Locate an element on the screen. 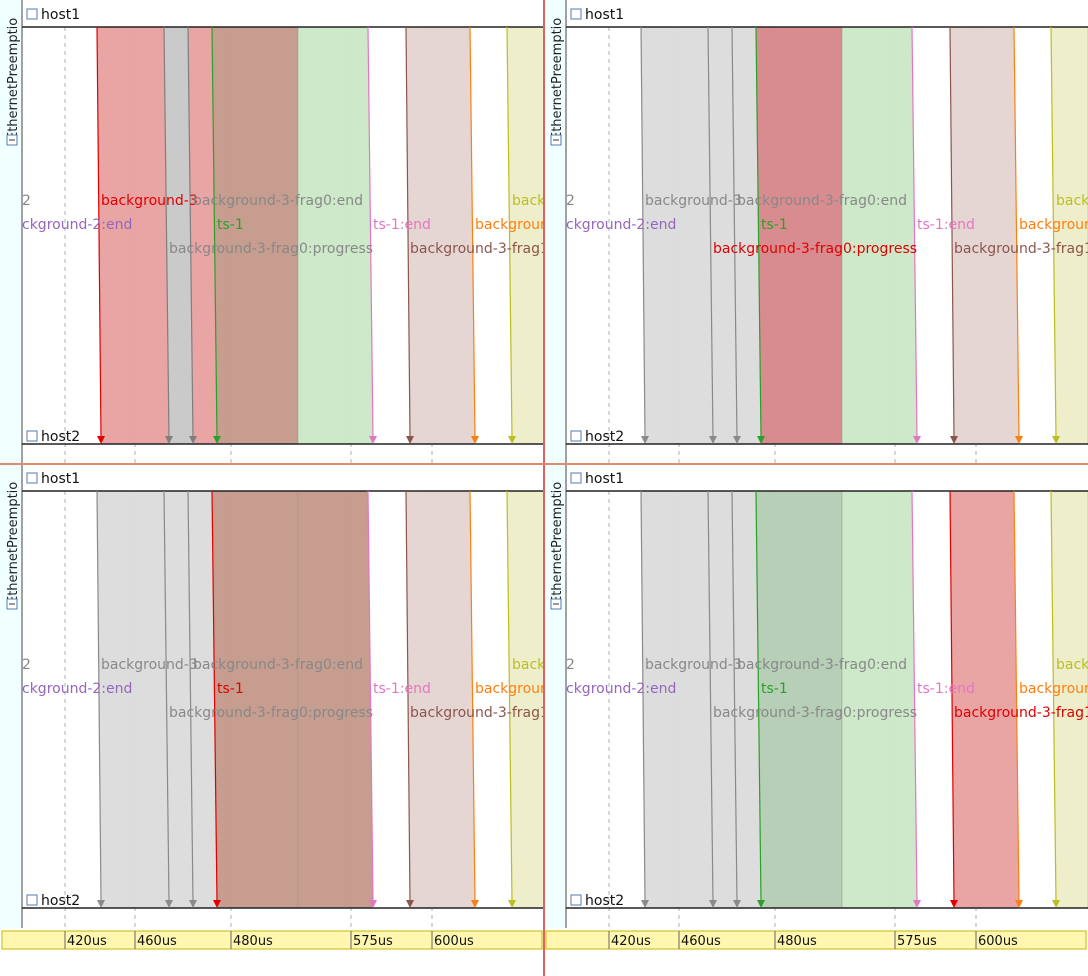  time-axis-svg: 420us 460us 480us 575us 600us is located at coordinates (272, 940).